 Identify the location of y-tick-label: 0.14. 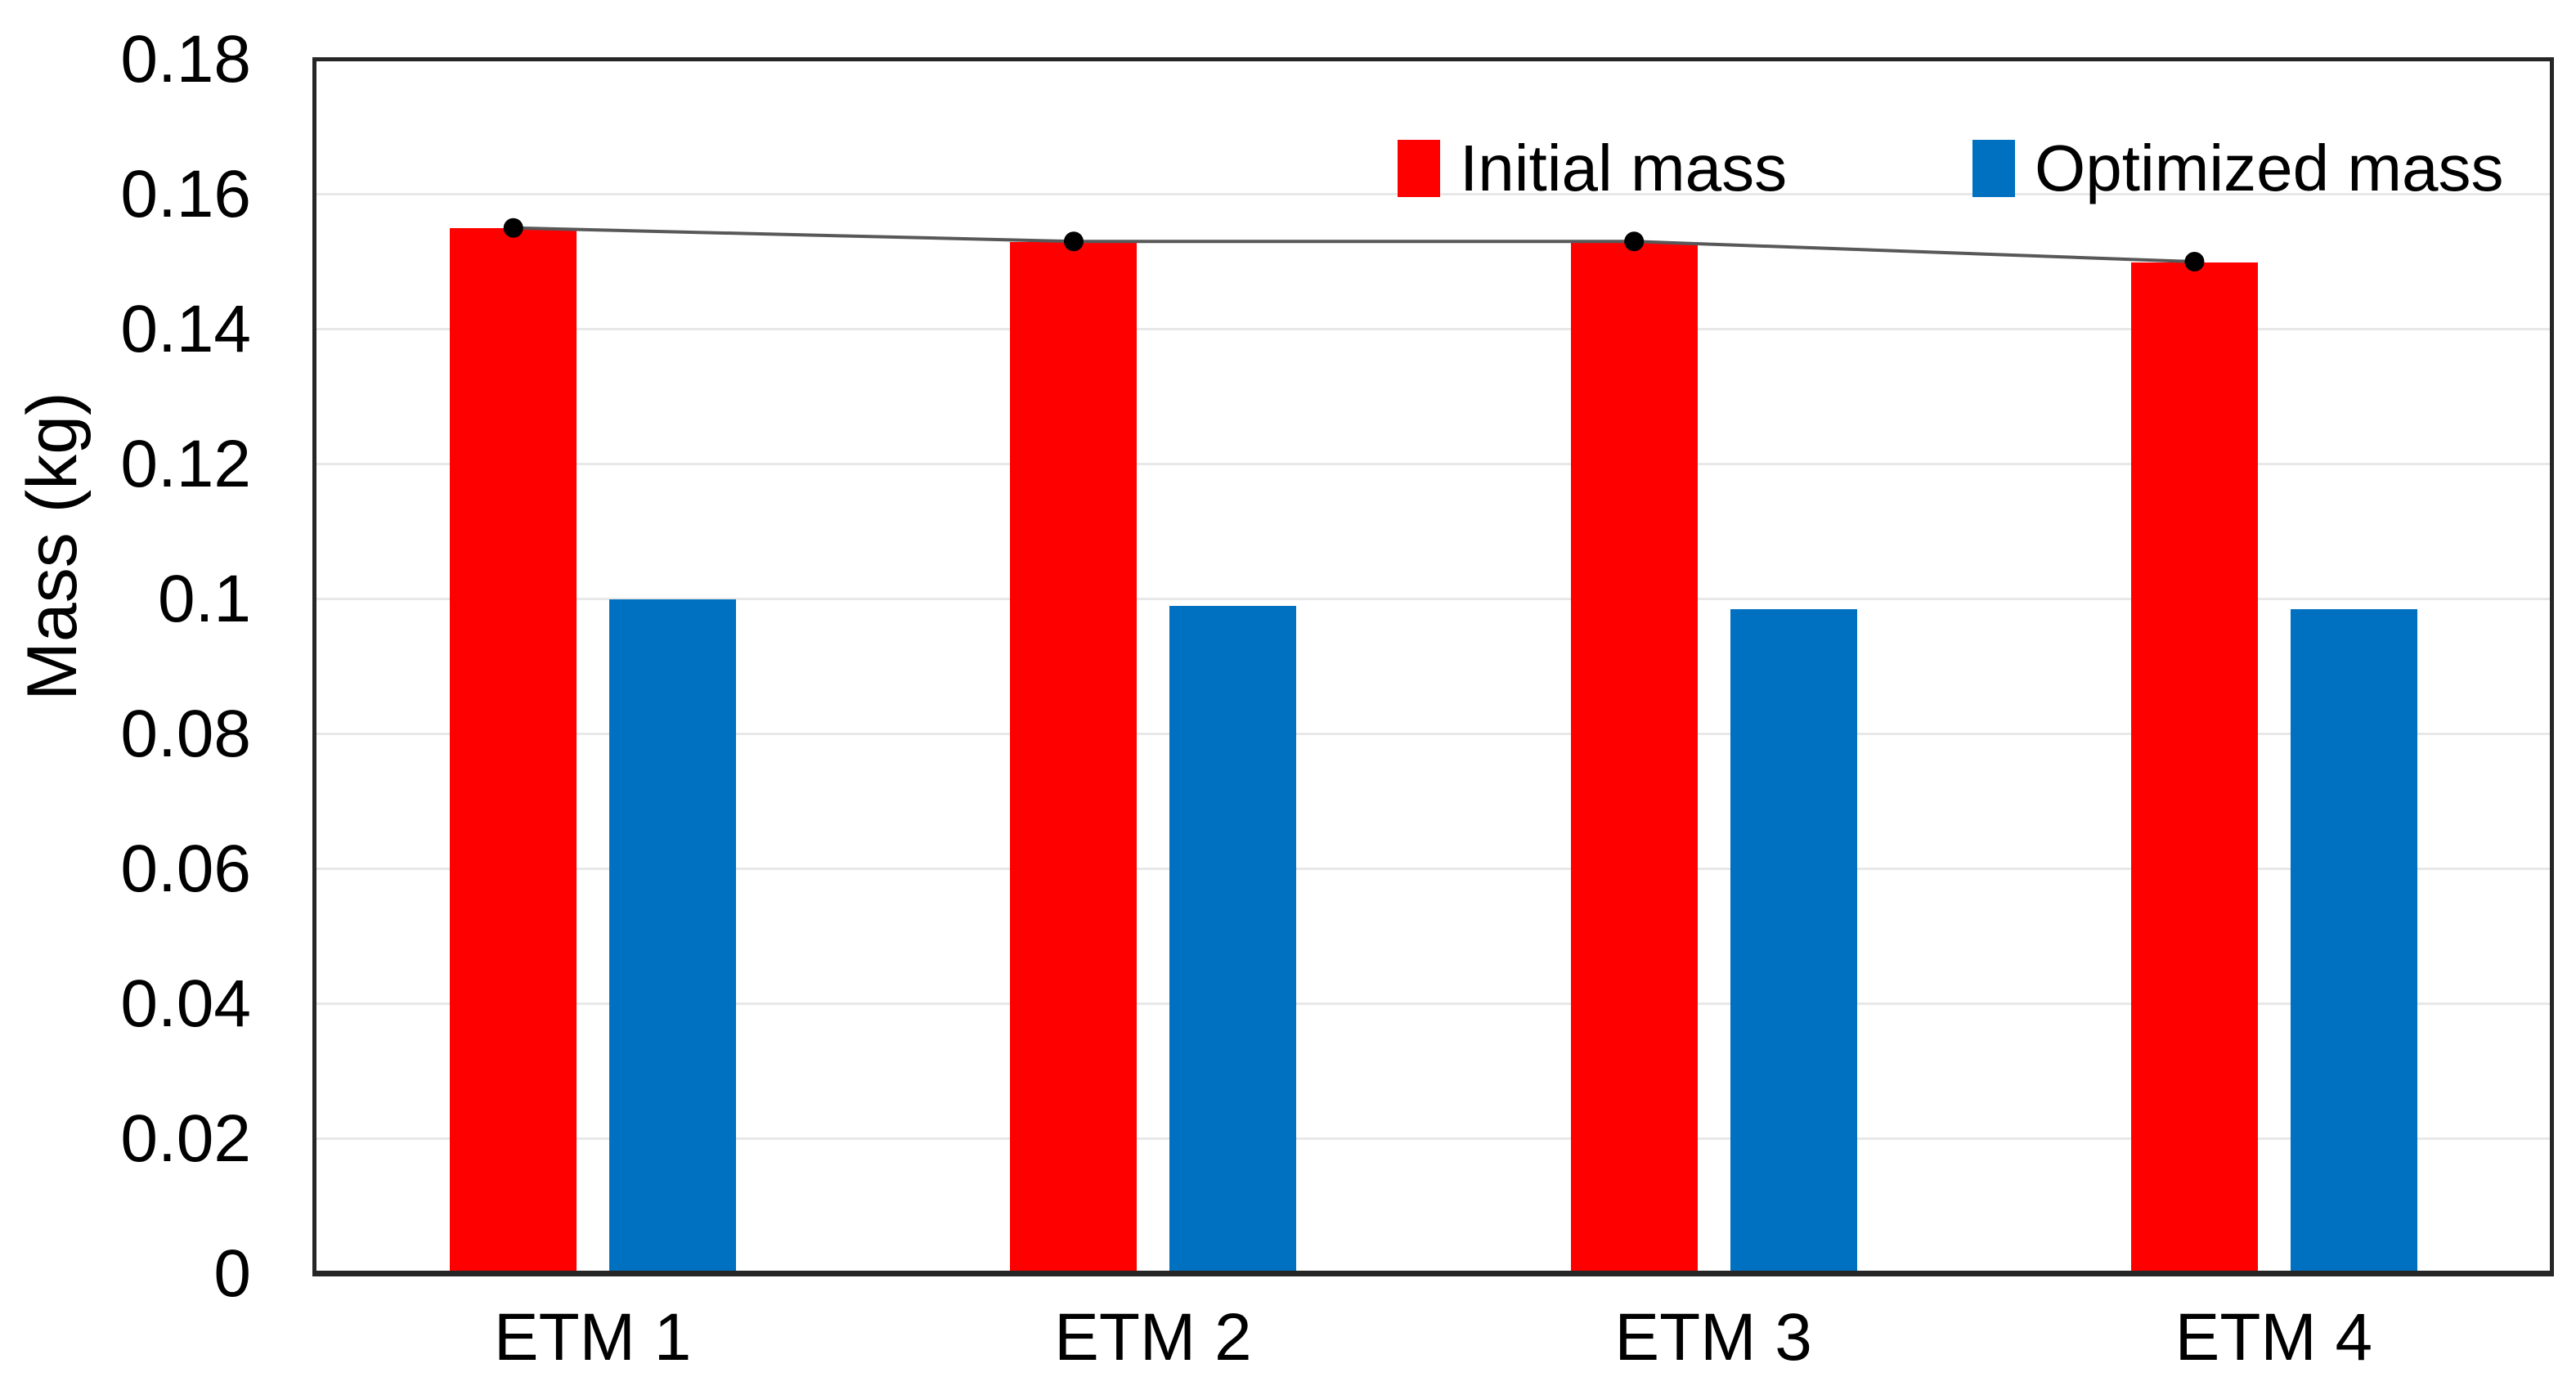
(185, 328).